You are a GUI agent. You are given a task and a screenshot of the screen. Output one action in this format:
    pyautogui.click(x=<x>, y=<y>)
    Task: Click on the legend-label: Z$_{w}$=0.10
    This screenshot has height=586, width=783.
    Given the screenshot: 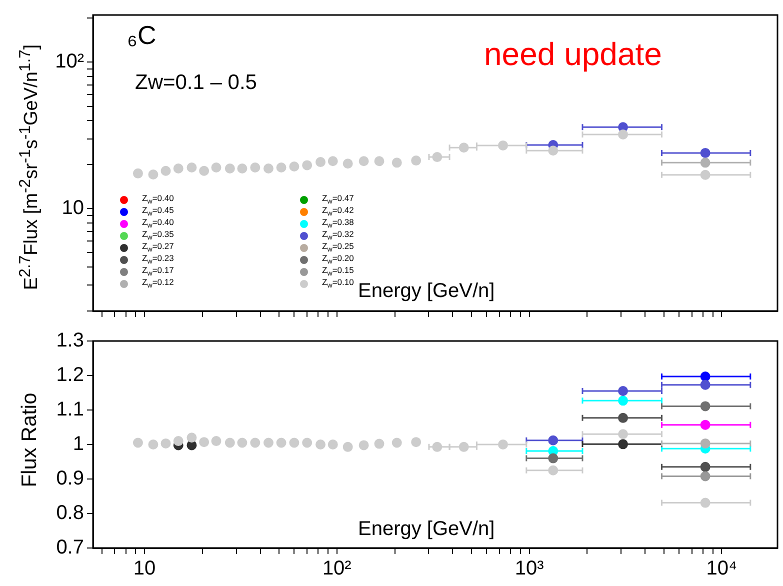 What is the action you would take?
    pyautogui.click(x=338, y=283)
    